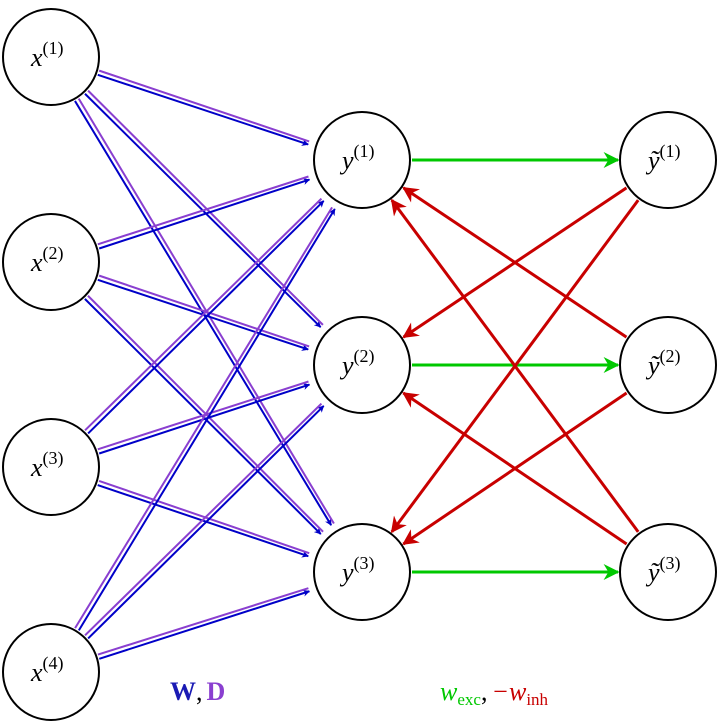  I want to click on output-node-label: y(1), so click(357, 158).